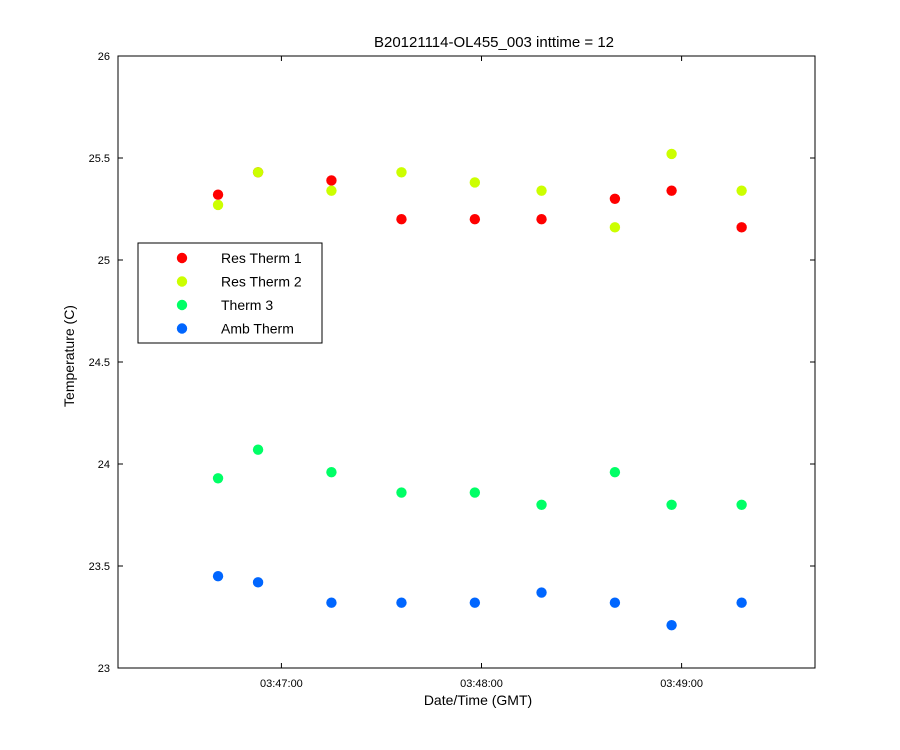 This screenshot has height=750, width=900. What do you see at coordinates (104, 57) in the screenshot?
I see `y-tick-label: 26` at bounding box center [104, 57].